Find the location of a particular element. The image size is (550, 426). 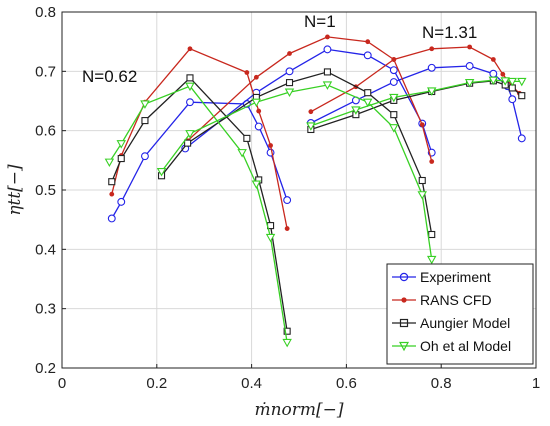

annotation-n131: N=1.31 is located at coordinates (449, 32).